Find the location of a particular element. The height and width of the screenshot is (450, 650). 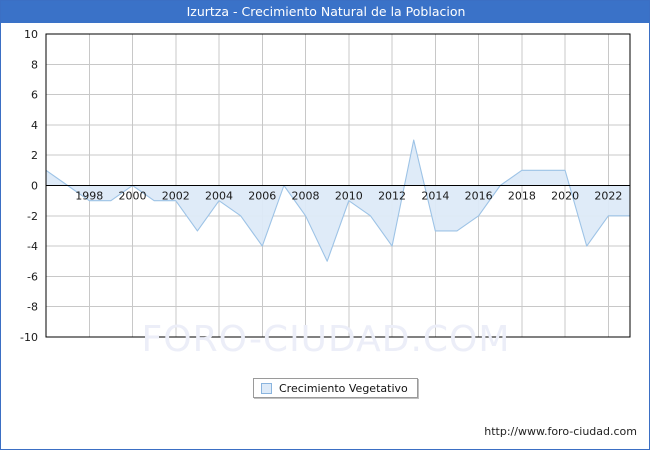

x-tick-label: 2020 is located at coordinates (565, 196).